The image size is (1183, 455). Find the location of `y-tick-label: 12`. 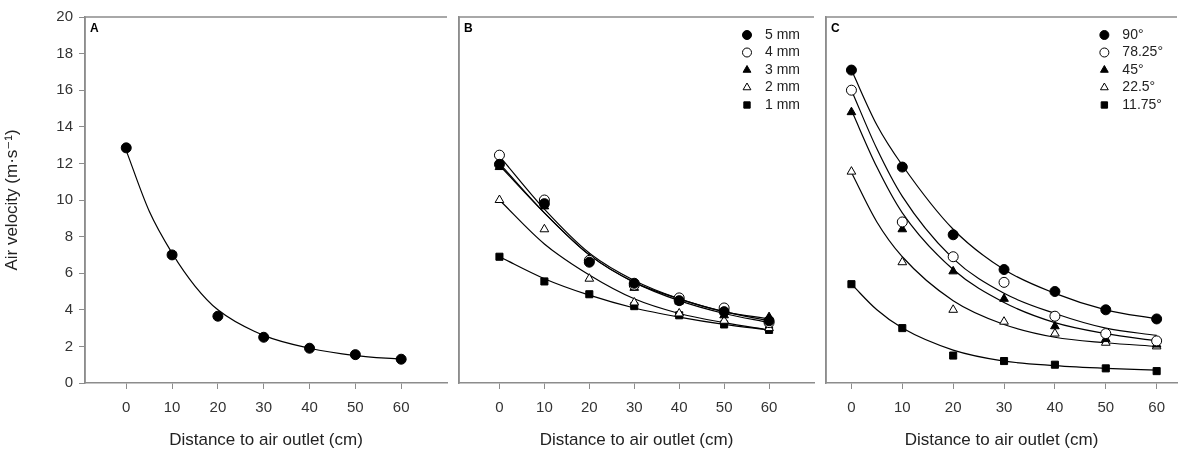

y-tick-label: 12 is located at coordinates (64, 162).